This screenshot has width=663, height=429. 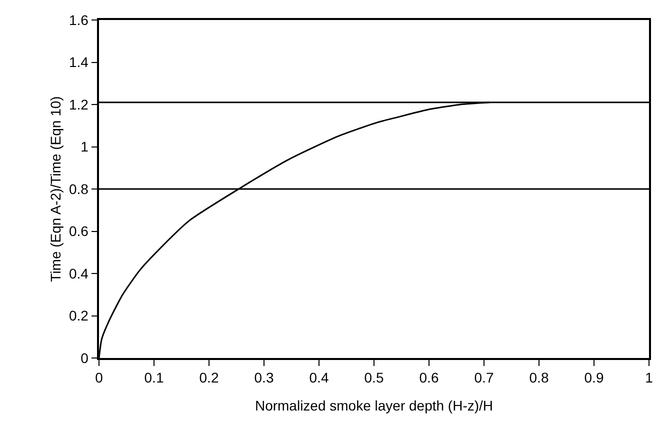 What do you see at coordinates (374, 406) in the screenshot?
I see `x-axis-title: Normalized smoke layer depth (H-z)/H` at bounding box center [374, 406].